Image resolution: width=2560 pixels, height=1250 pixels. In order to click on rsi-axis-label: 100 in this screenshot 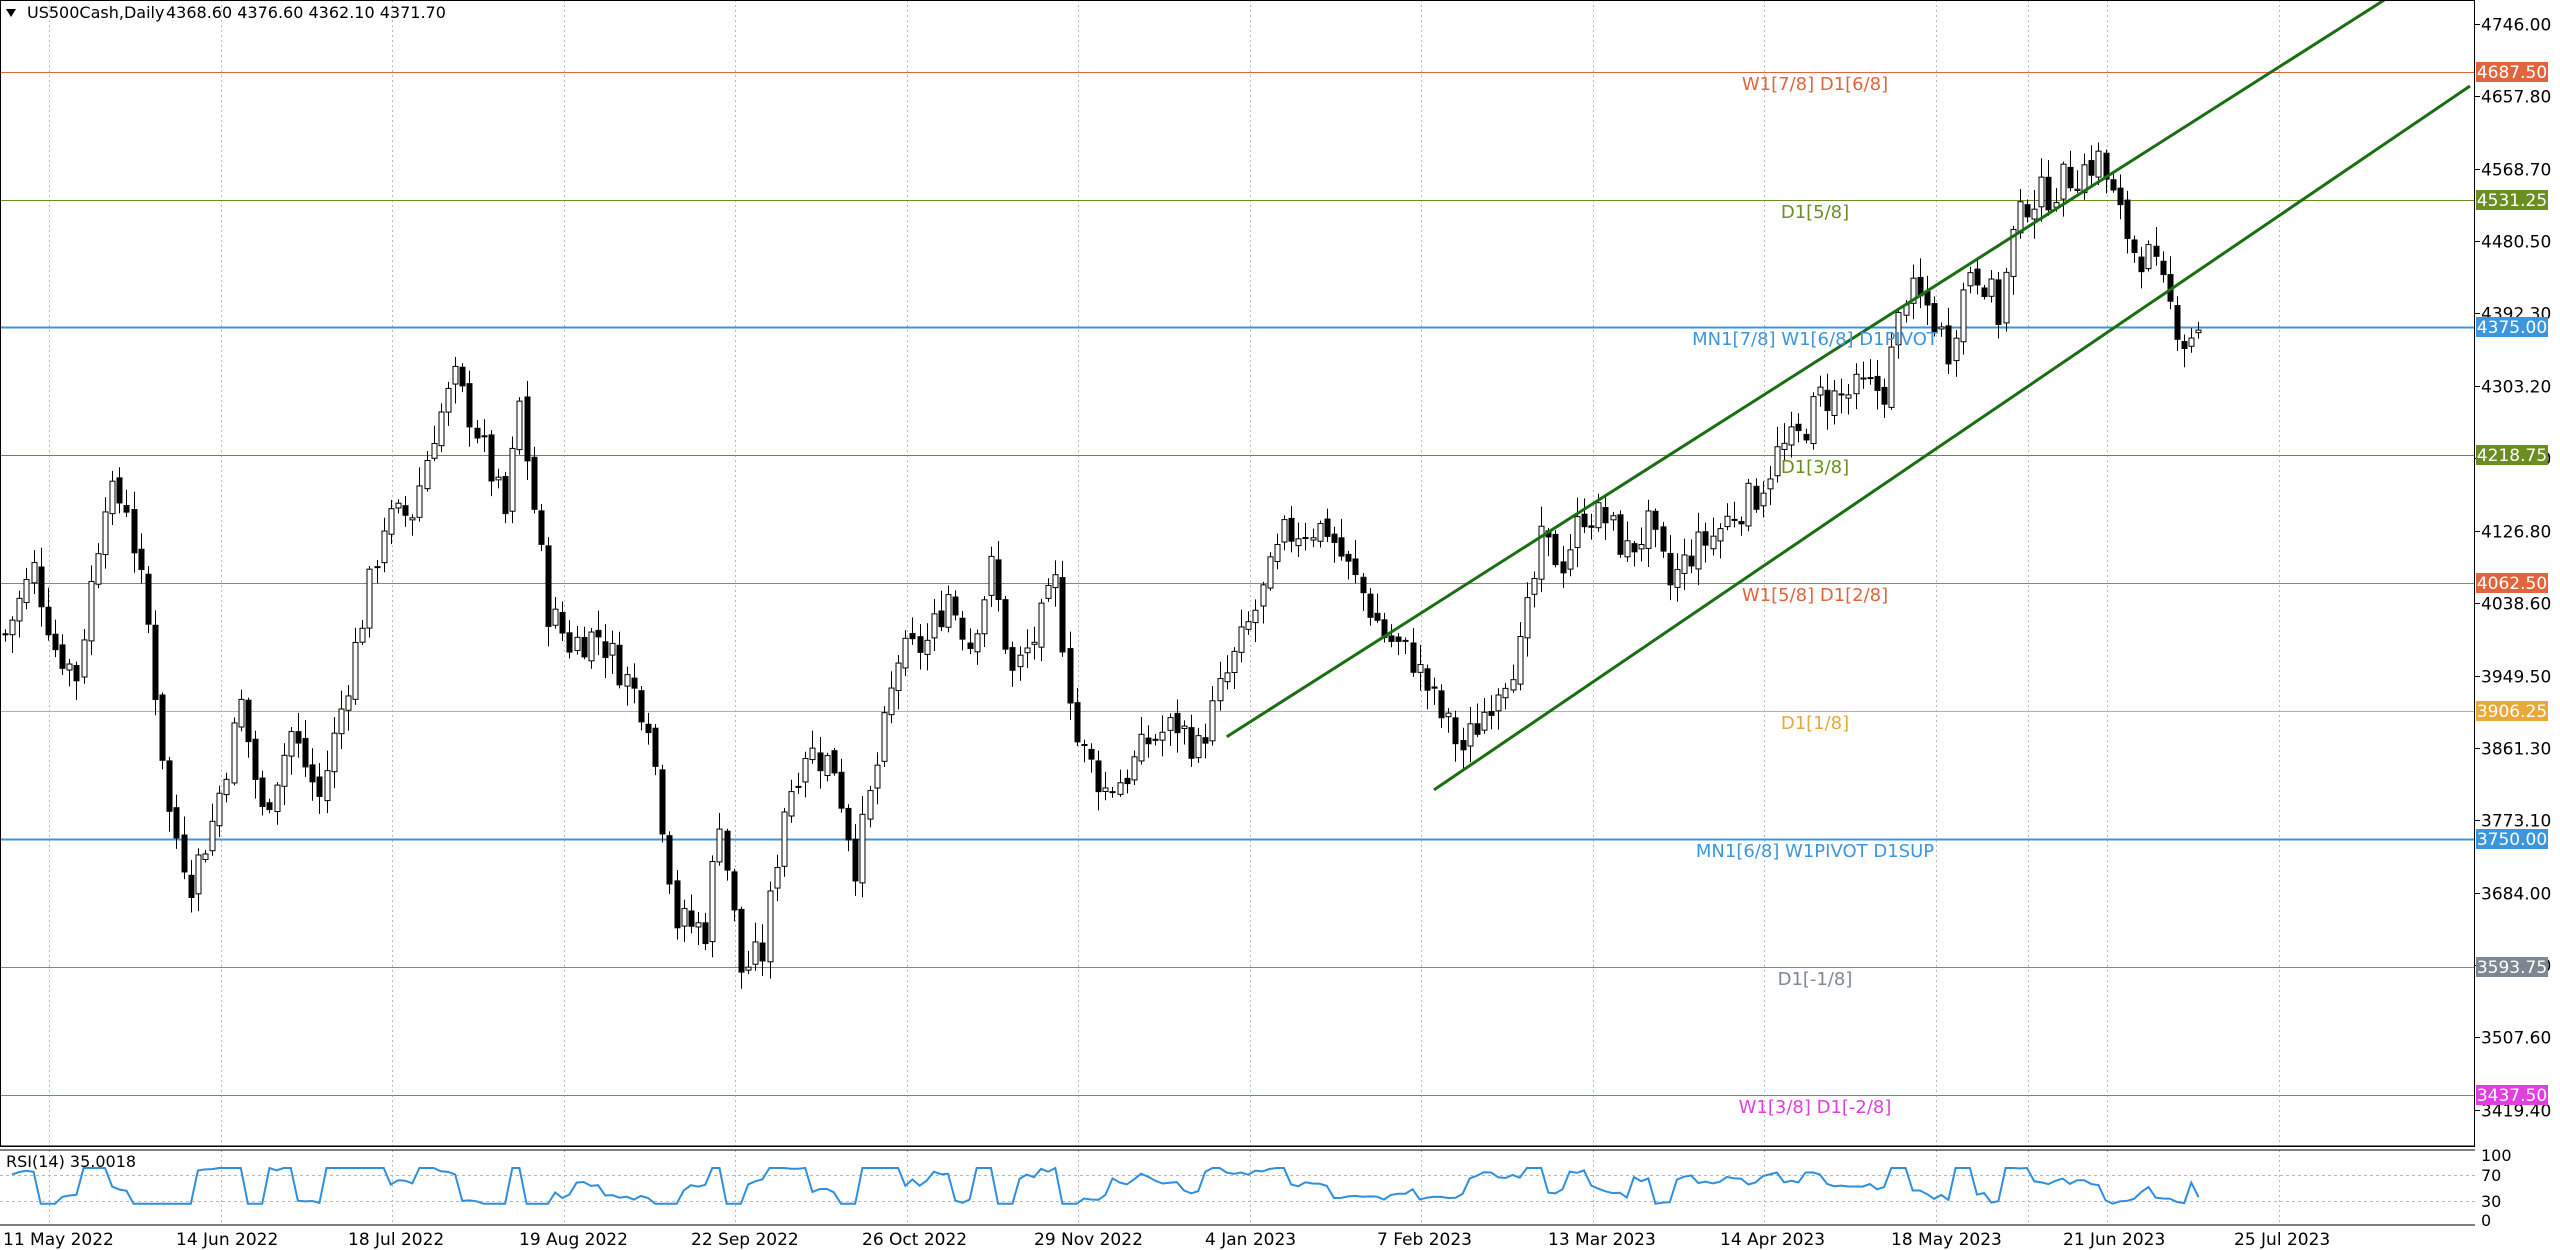, I will do `click(2496, 1155)`.